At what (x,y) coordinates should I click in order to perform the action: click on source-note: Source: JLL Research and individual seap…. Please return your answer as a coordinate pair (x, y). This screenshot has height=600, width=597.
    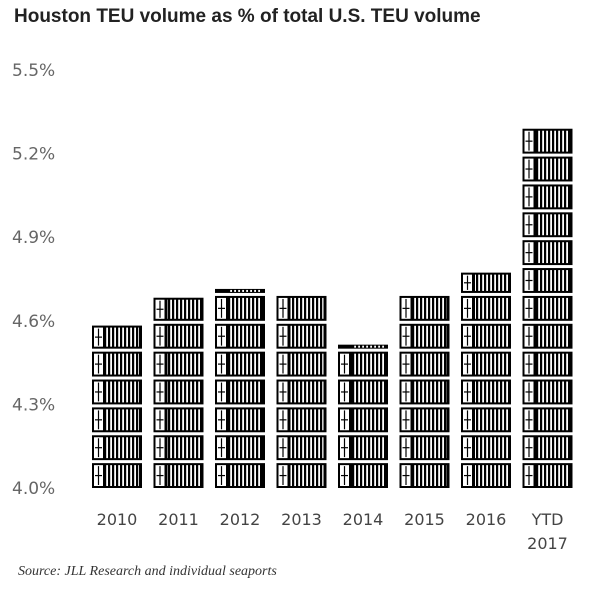
    Looking at the image, I should click on (147, 571).